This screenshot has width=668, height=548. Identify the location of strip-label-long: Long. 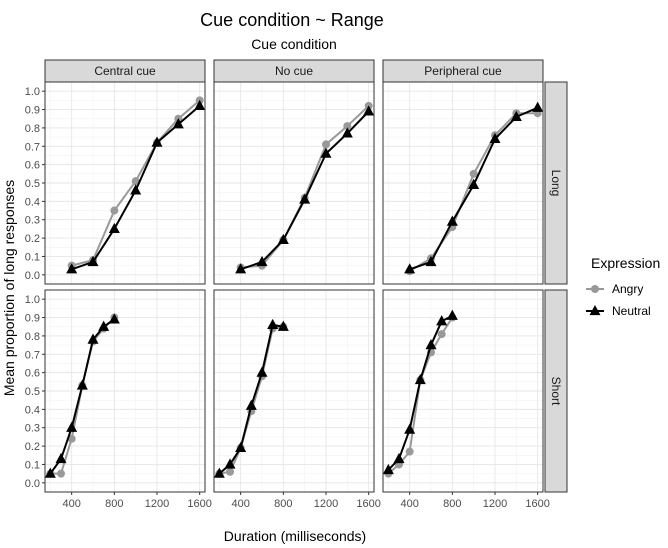
(556, 183).